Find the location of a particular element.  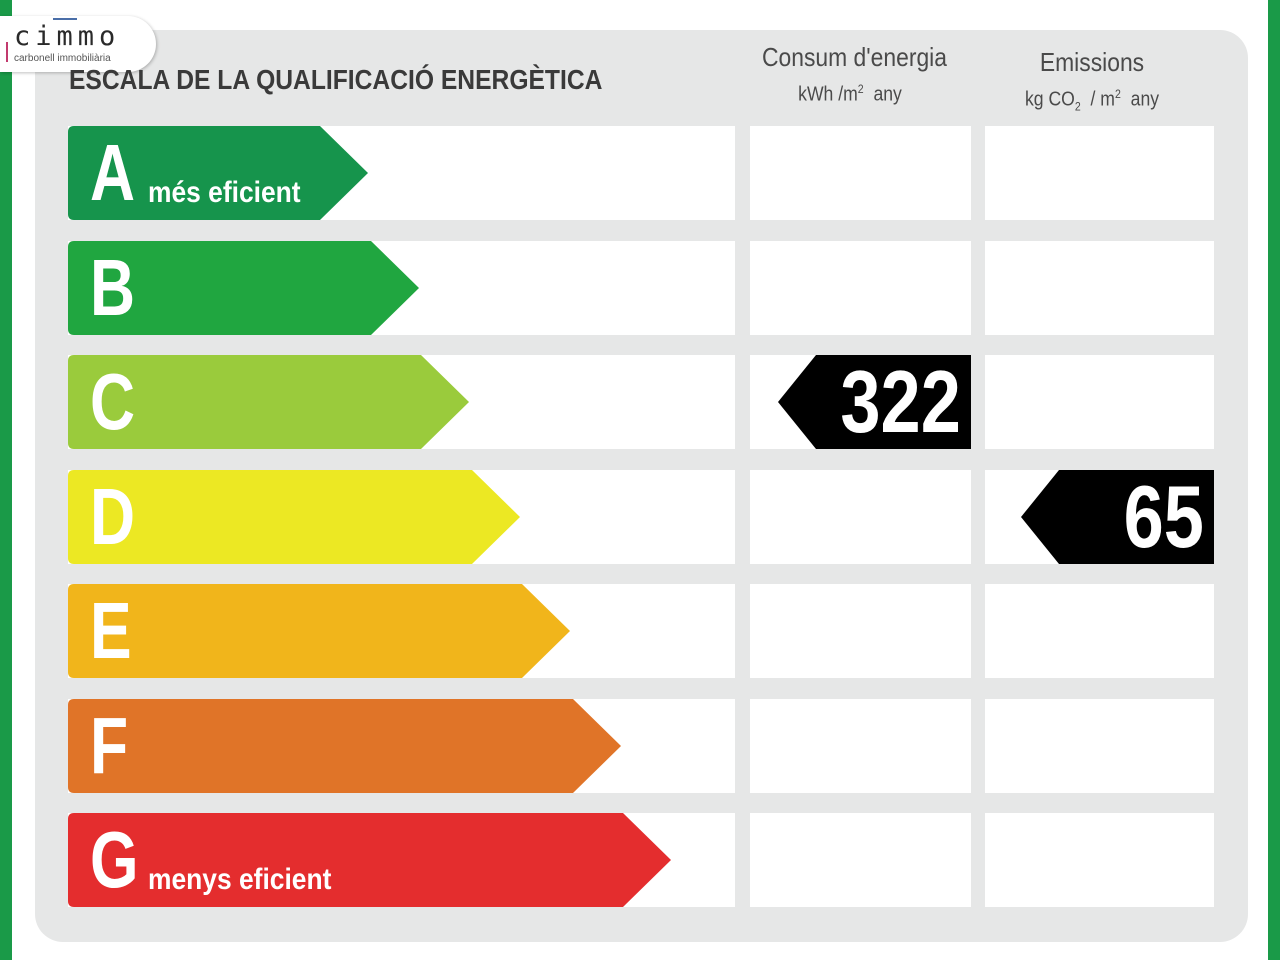

emissions-cell-f is located at coordinates (1099, 746).